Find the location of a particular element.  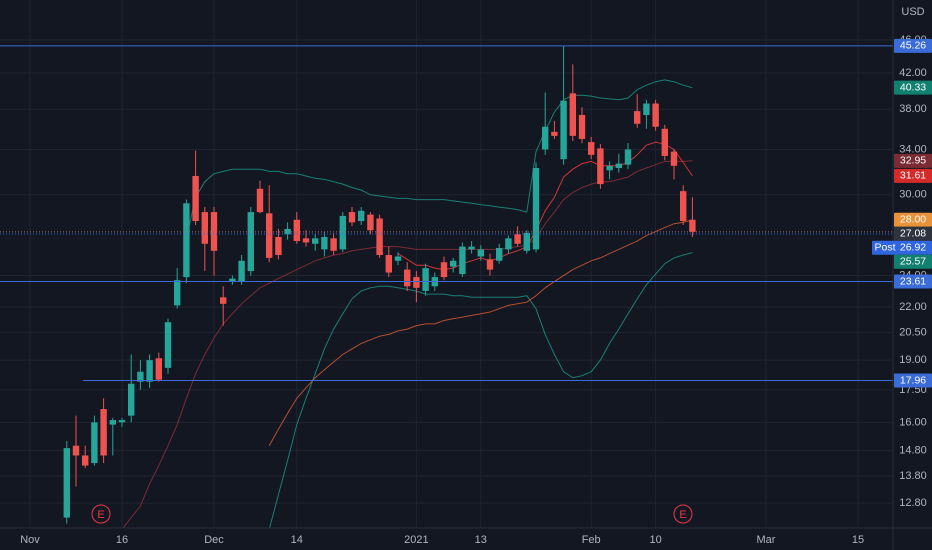

y-tick-label: 38.00 is located at coordinates (913, 109).